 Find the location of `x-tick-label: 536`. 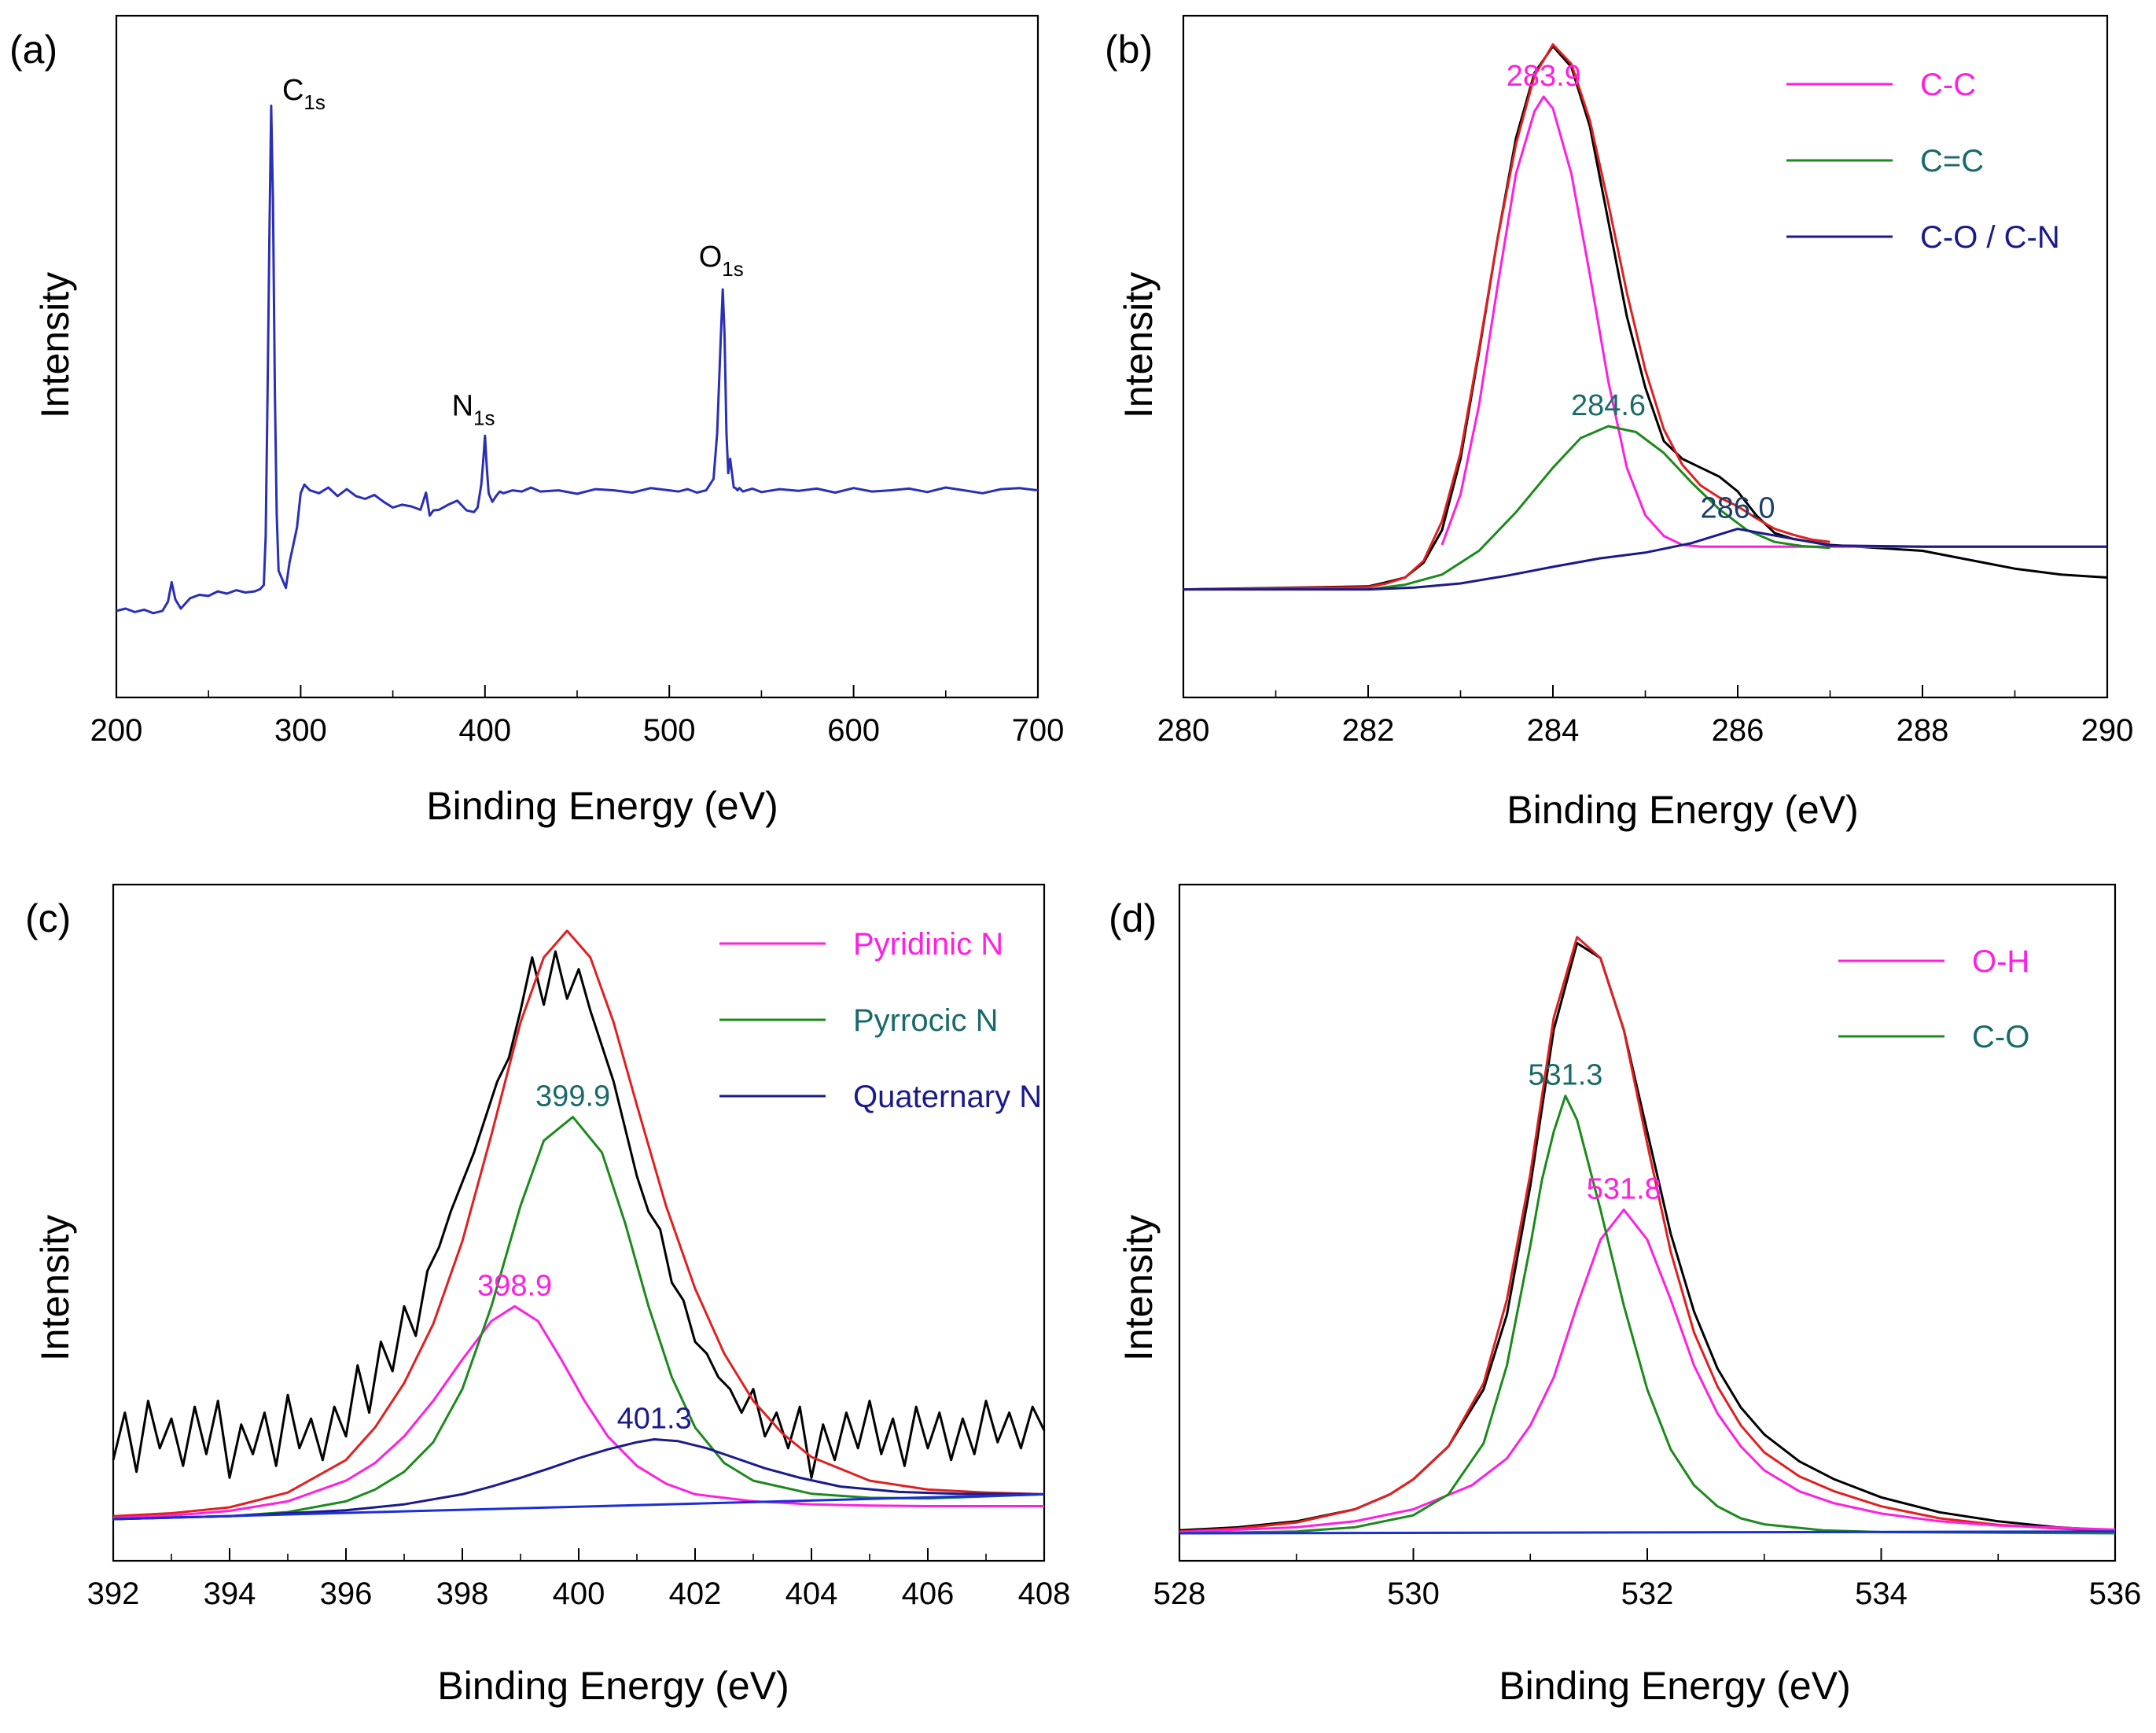

x-tick-label: 536 is located at coordinates (2115, 1594).